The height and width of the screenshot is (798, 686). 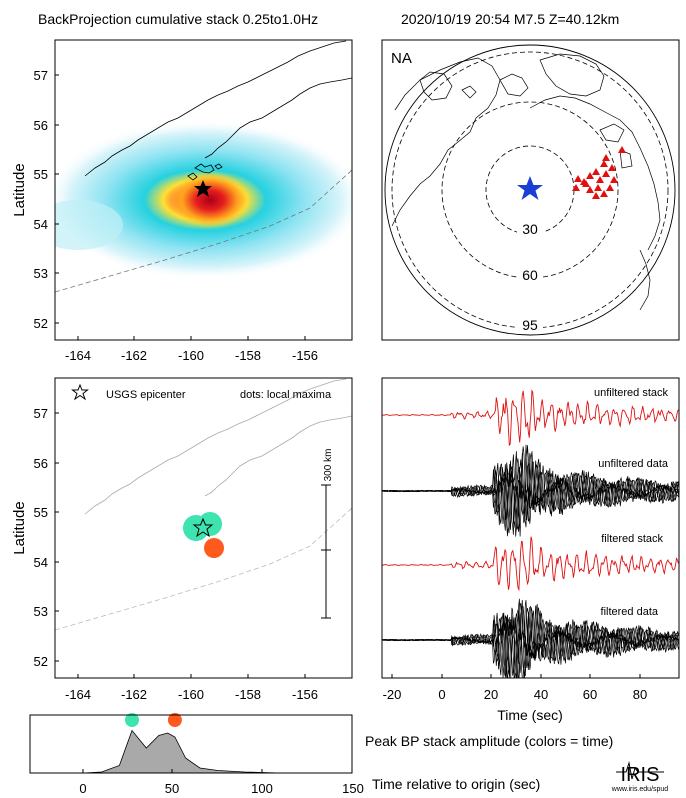 What do you see at coordinates (640, 789) in the screenshot?
I see `svg-text: www.iris.edu/spud` at bounding box center [640, 789].